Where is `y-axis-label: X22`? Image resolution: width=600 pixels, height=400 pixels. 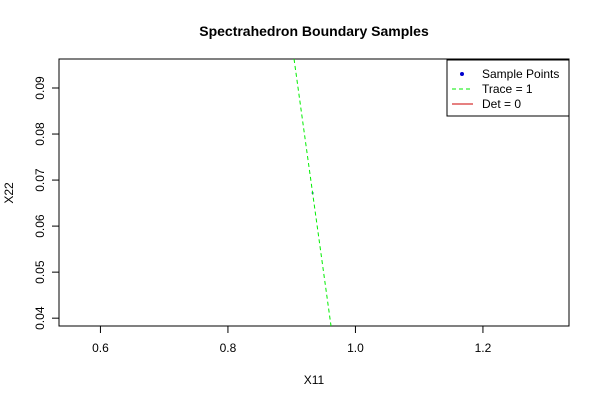
y-axis-label: X22 is located at coordinates (9, 193).